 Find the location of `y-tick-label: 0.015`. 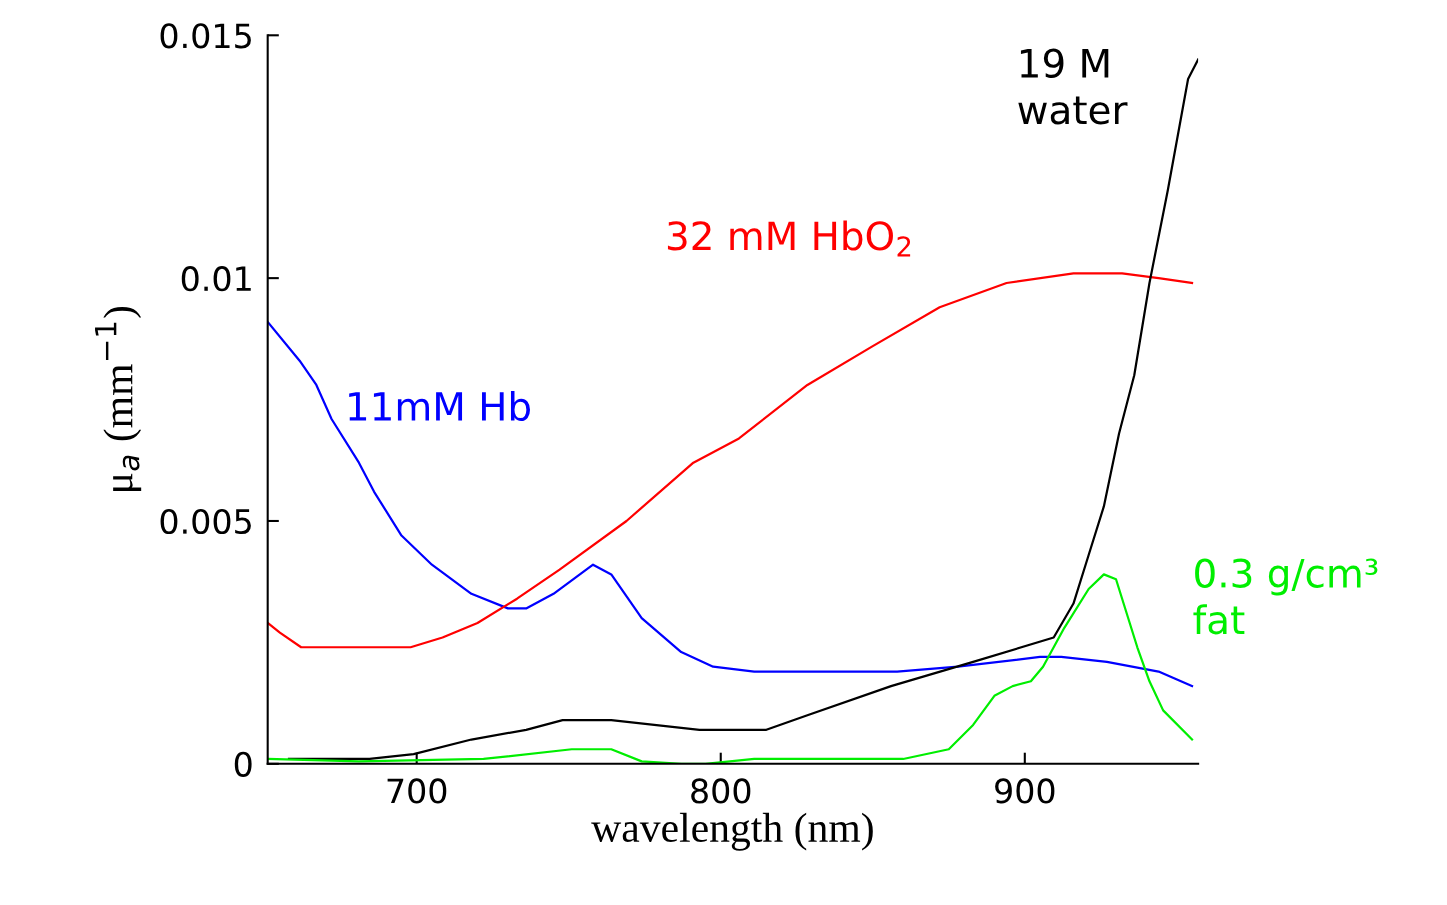

y-tick-label: 0.015 is located at coordinates (205, 36).